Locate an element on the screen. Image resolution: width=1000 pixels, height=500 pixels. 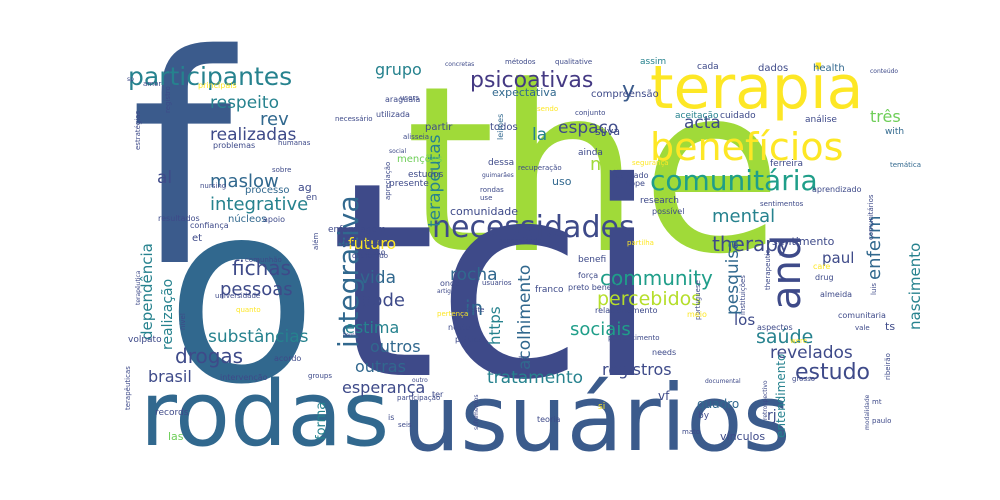
word-aprendizado: aprendizado is located at coordinates (837, 189).